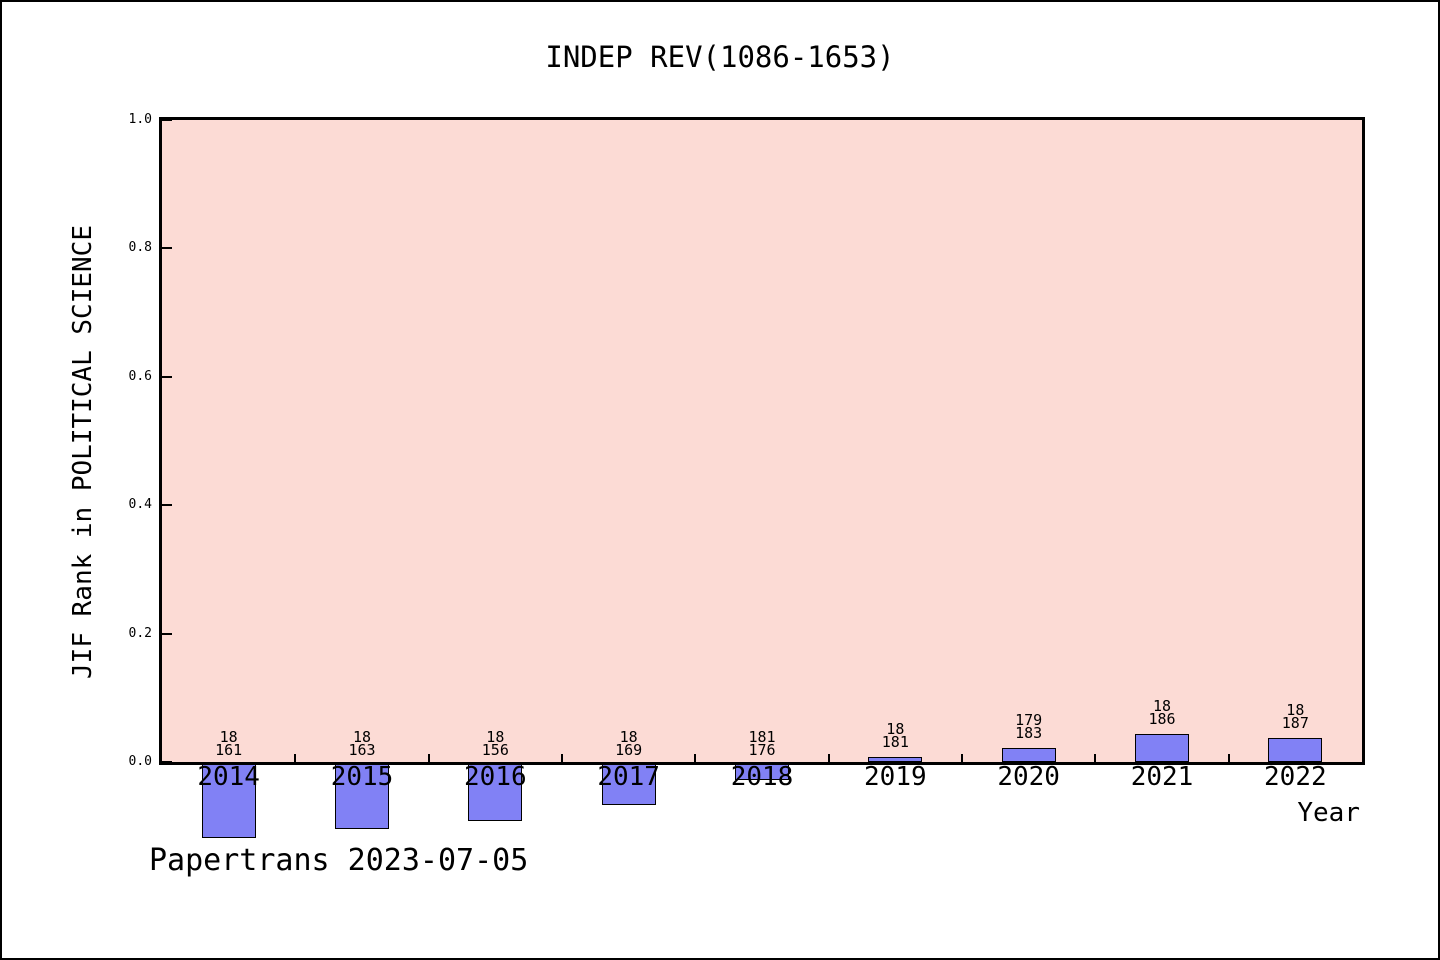 The image size is (1440, 960). I want to click on bar-value-label-2016: 18 156, so click(495, 743).